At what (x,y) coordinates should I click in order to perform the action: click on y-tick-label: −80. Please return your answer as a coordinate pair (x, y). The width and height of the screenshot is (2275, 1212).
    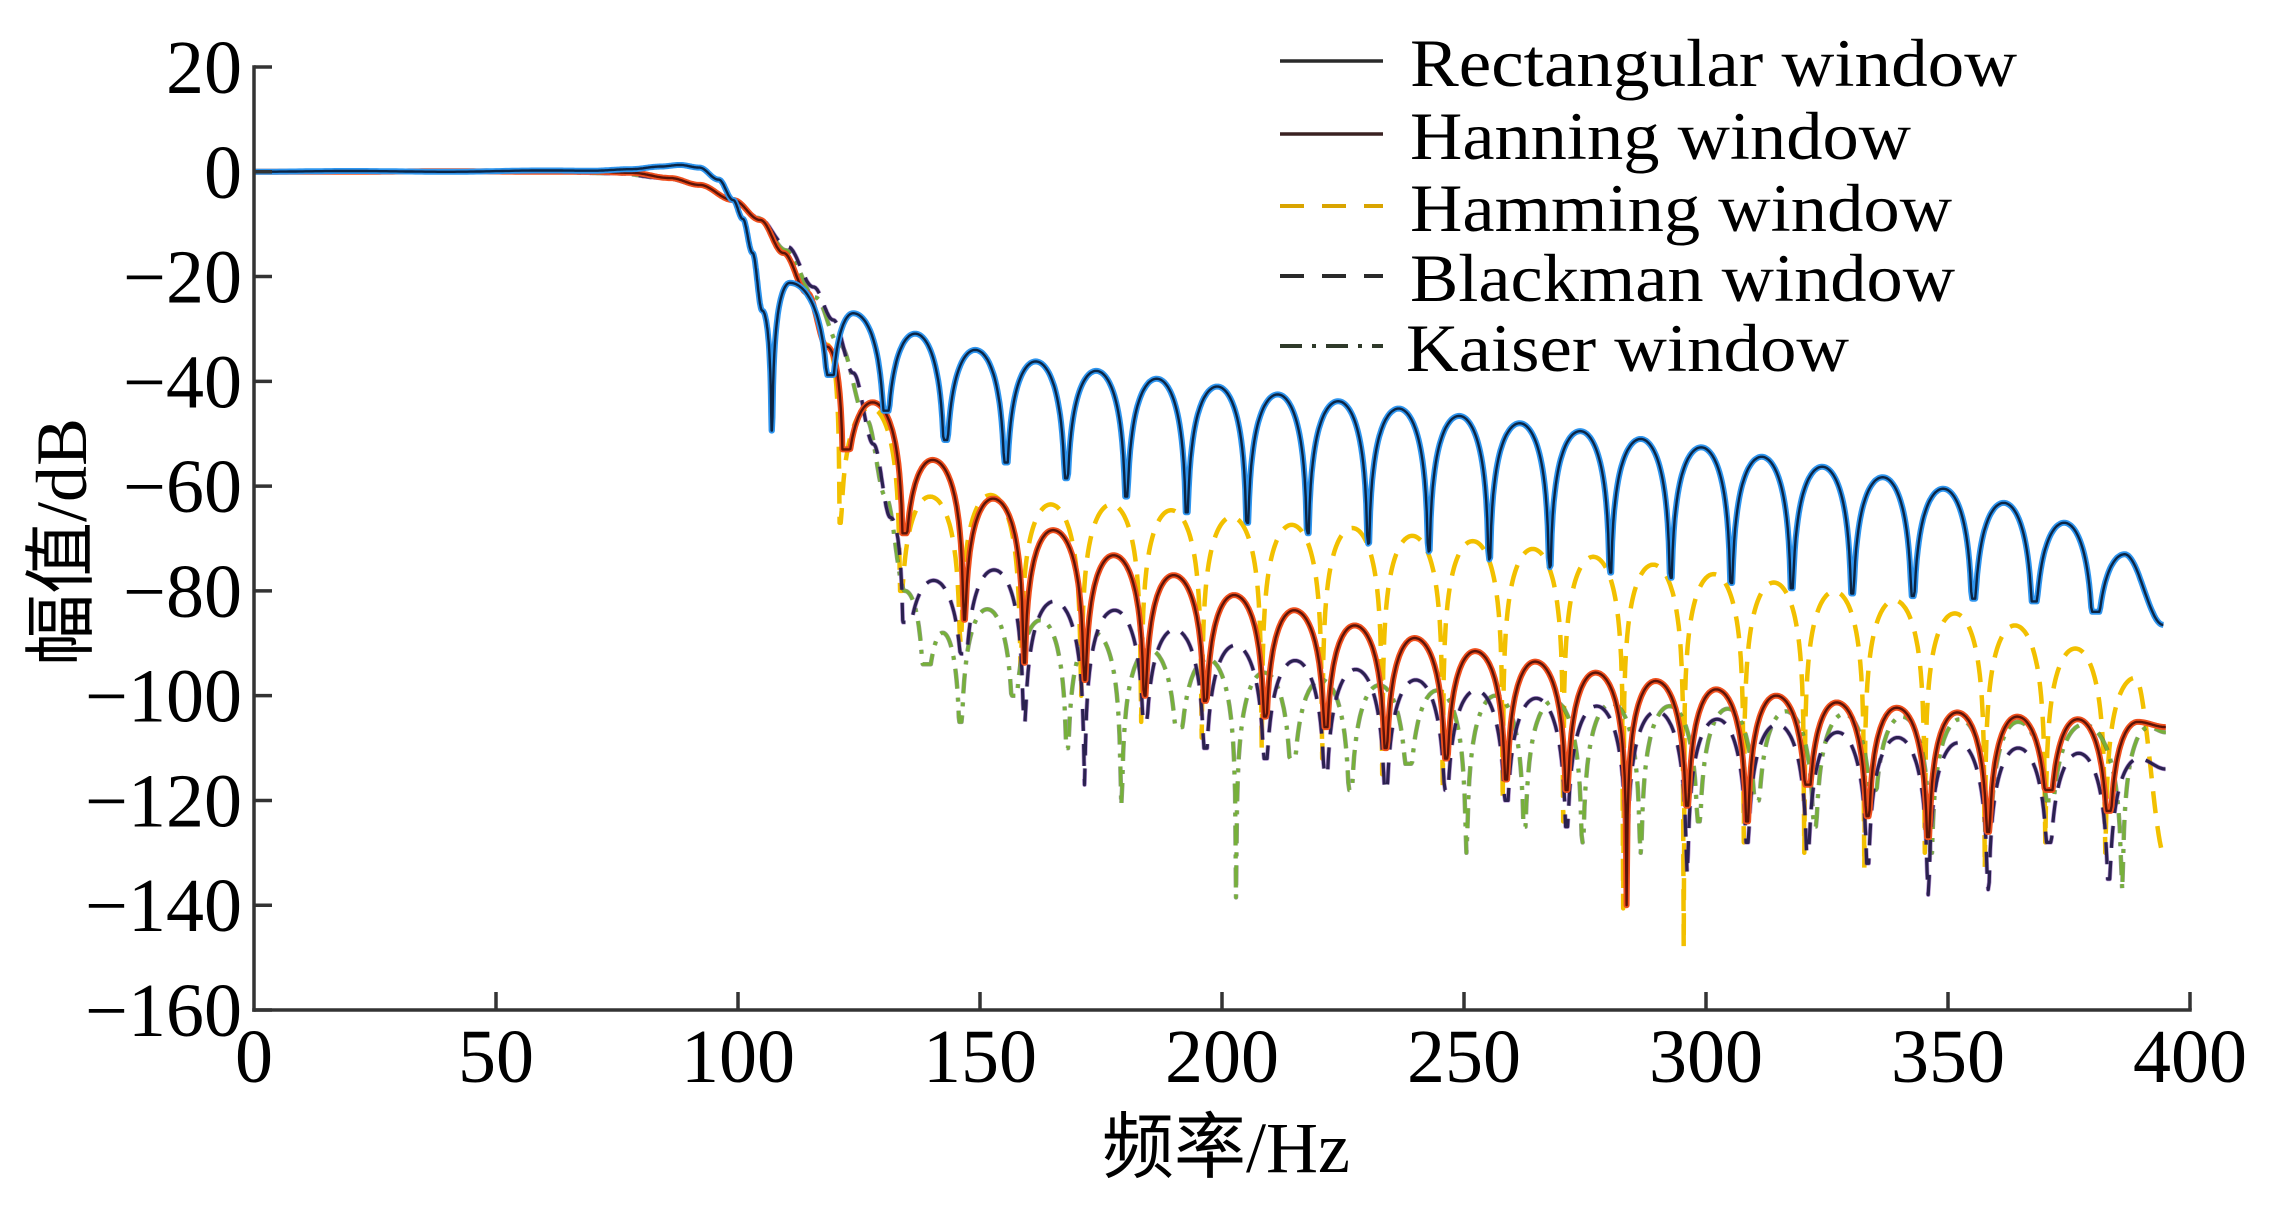
    Looking at the image, I should click on (182, 592).